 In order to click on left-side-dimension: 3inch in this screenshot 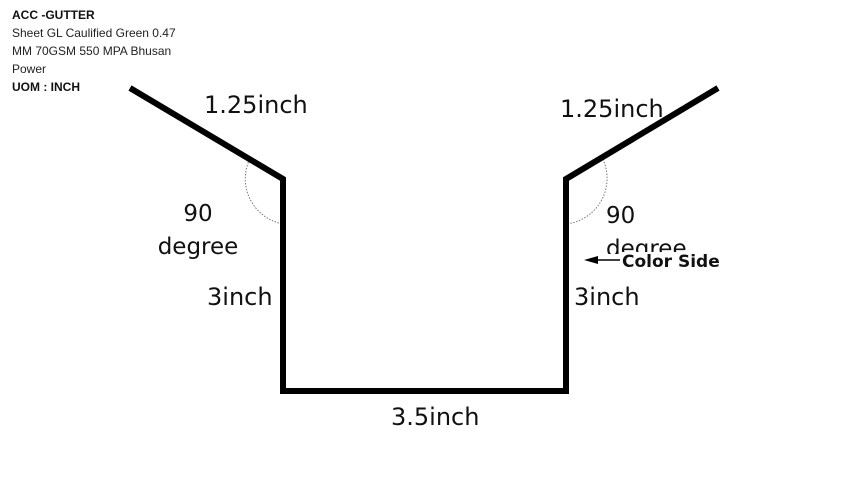, I will do `click(240, 297)`.